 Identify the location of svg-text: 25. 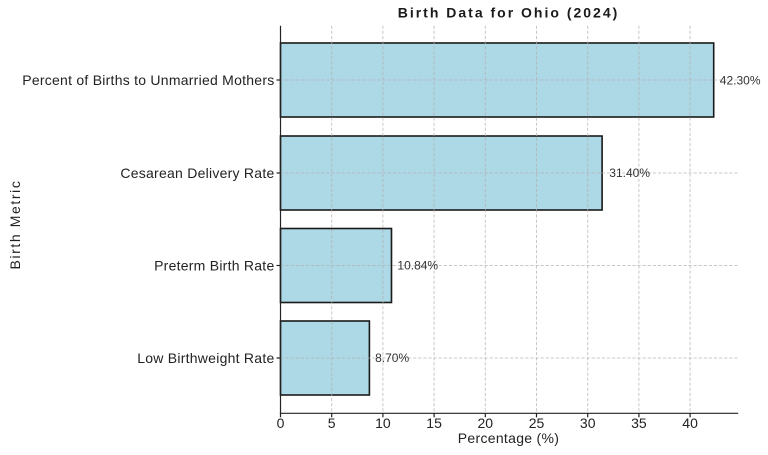
(537, 423).